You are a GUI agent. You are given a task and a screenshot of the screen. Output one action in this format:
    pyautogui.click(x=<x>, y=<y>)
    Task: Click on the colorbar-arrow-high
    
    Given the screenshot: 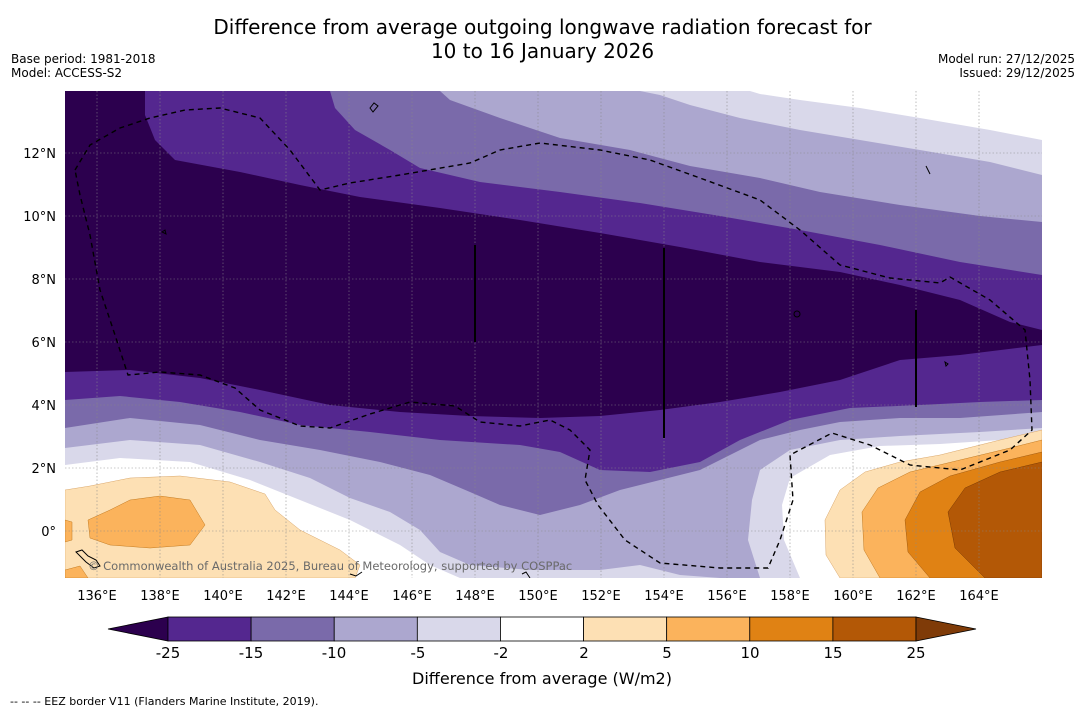 What is the action you would take?
    pyautogui.click(x=946, y=629)
    